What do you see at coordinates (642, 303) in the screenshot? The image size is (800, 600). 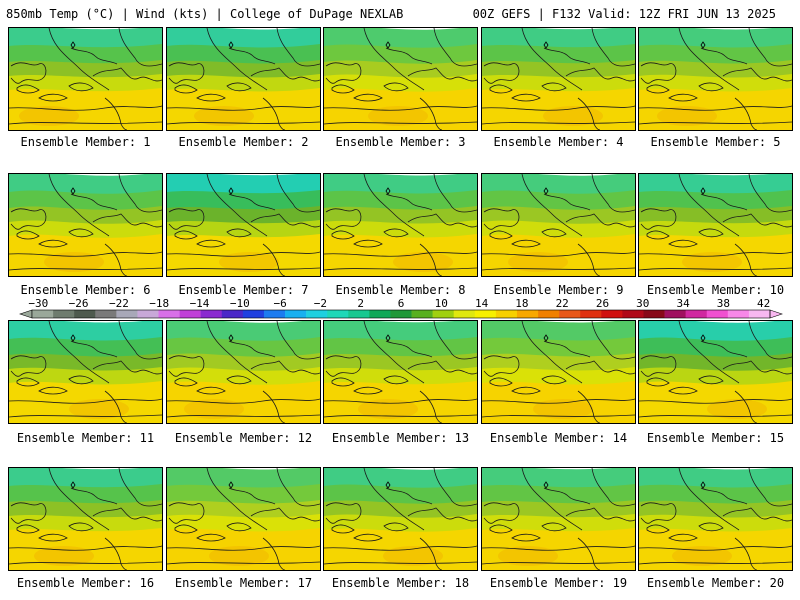 I see `colorbar-tick-label: 30` at bounding box center [642, 303].